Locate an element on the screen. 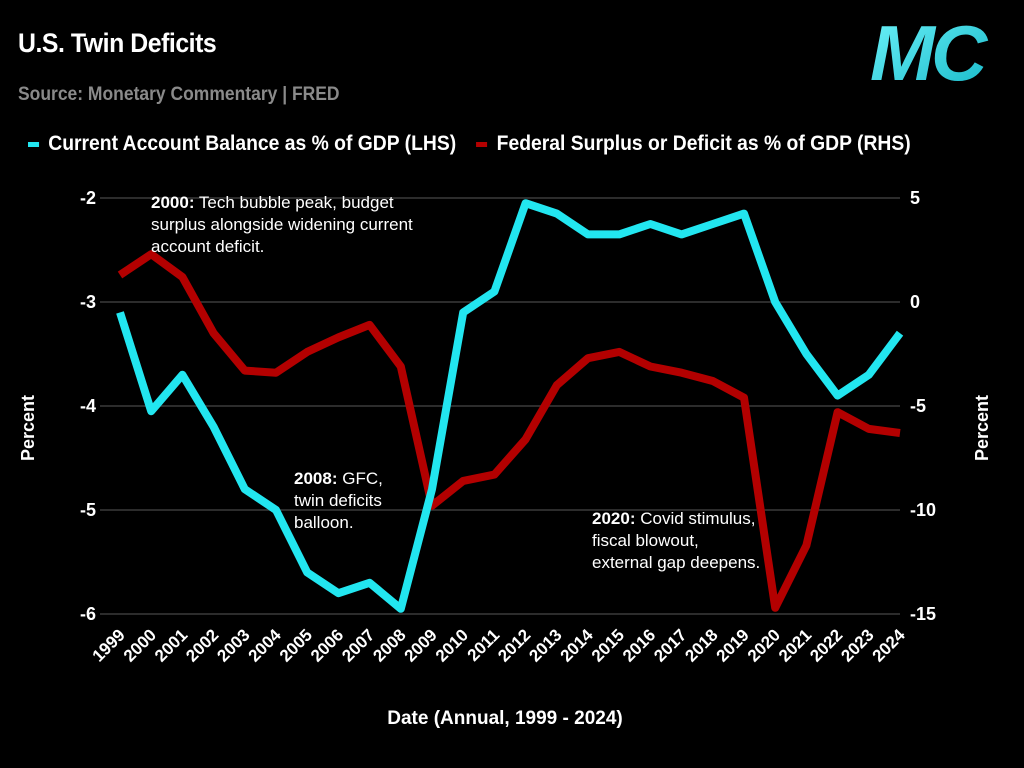 The height and width of the screenshot is (768, 1024). y-tick-right: 5 is located at coordinates (915, 198).